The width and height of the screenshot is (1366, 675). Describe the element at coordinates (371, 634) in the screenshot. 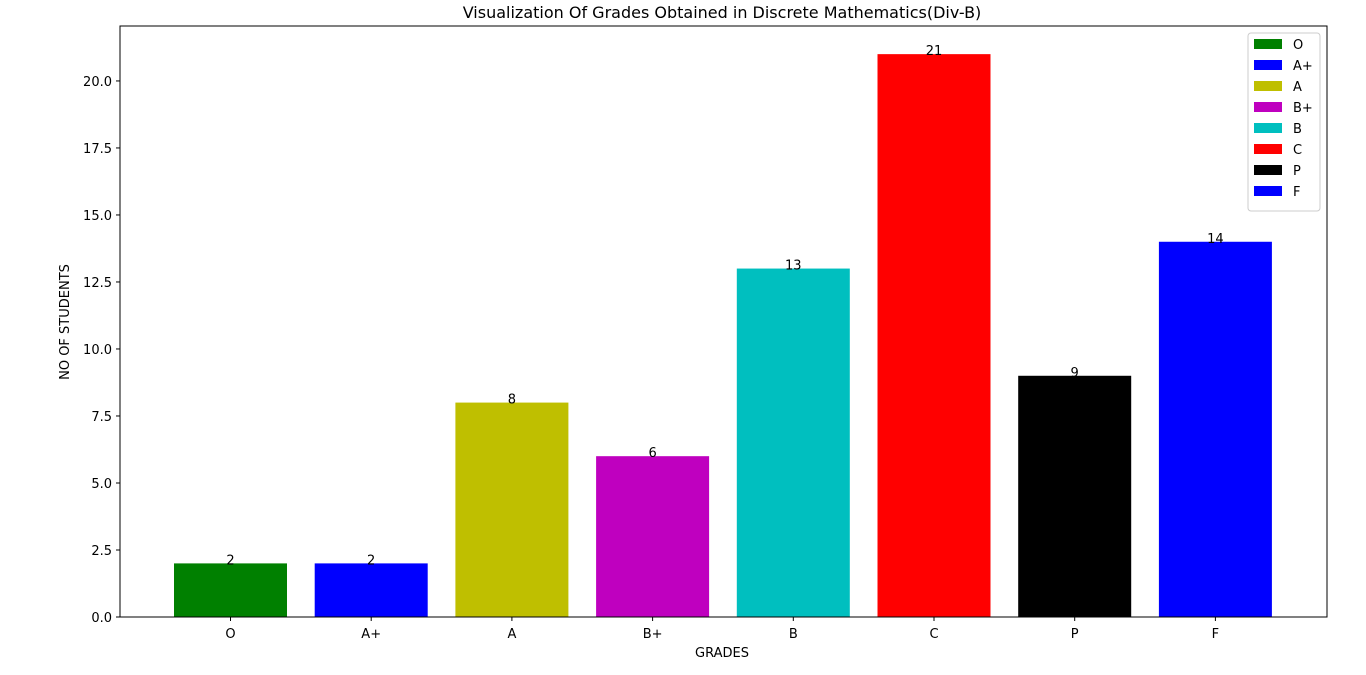

I see `x-tick-label-A+: A+` at that location.